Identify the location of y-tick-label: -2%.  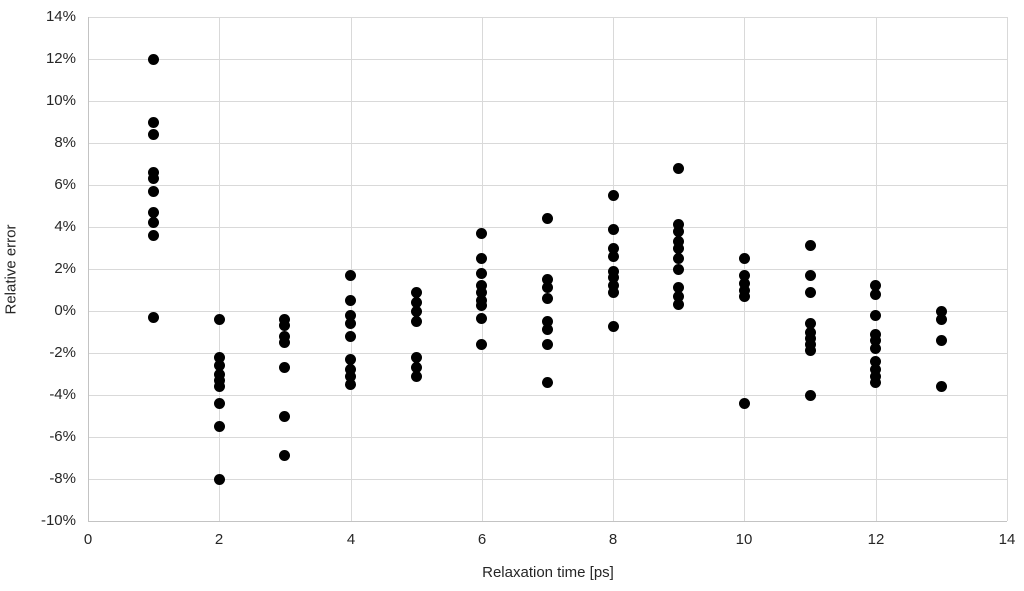
(62, 352).